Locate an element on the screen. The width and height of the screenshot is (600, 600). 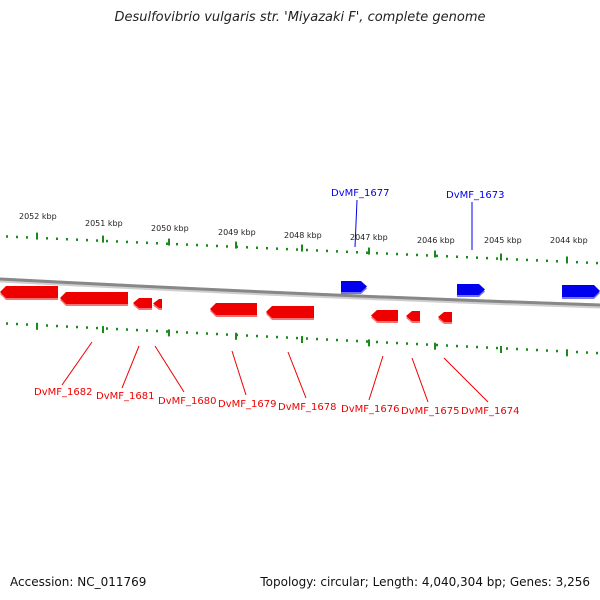
gene-label: DvMF_1682 is located at coordinates (63, 392).